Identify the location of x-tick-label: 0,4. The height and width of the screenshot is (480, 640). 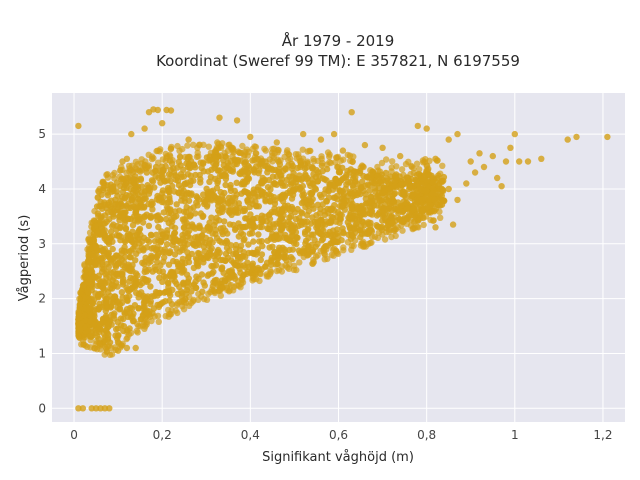
(250, 435).